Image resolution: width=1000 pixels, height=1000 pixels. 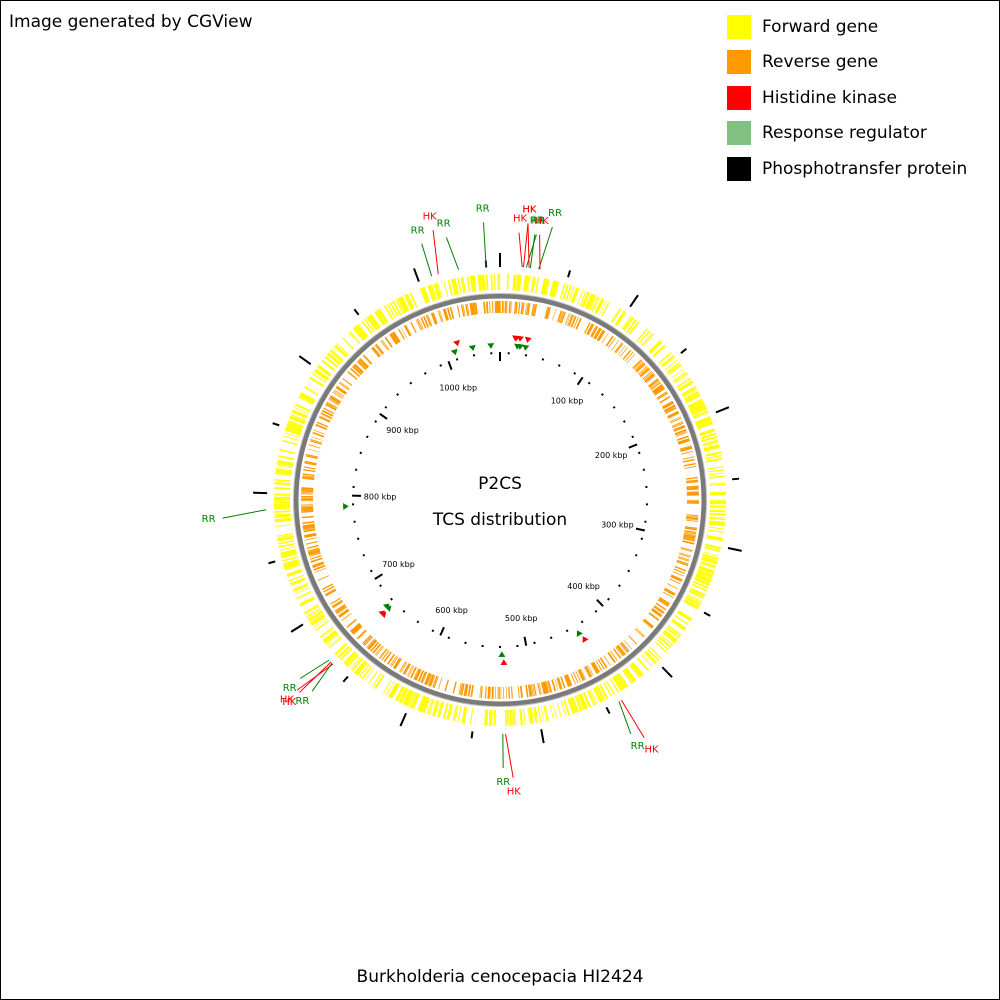 I want to click on tcs-callout-line, so click(x=625, y=718).